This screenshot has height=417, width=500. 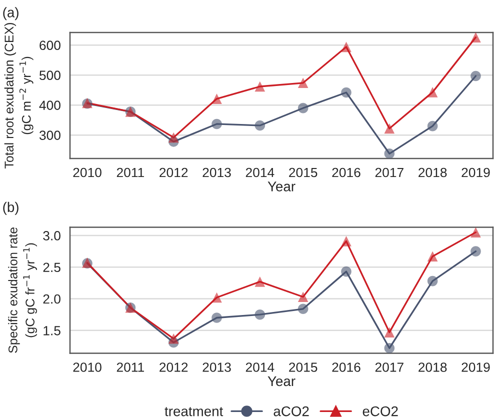 What do you see at coordinates (10, 208) in the screenshot?
I see `chart-title: (b)` at bounding box center [10, 208].